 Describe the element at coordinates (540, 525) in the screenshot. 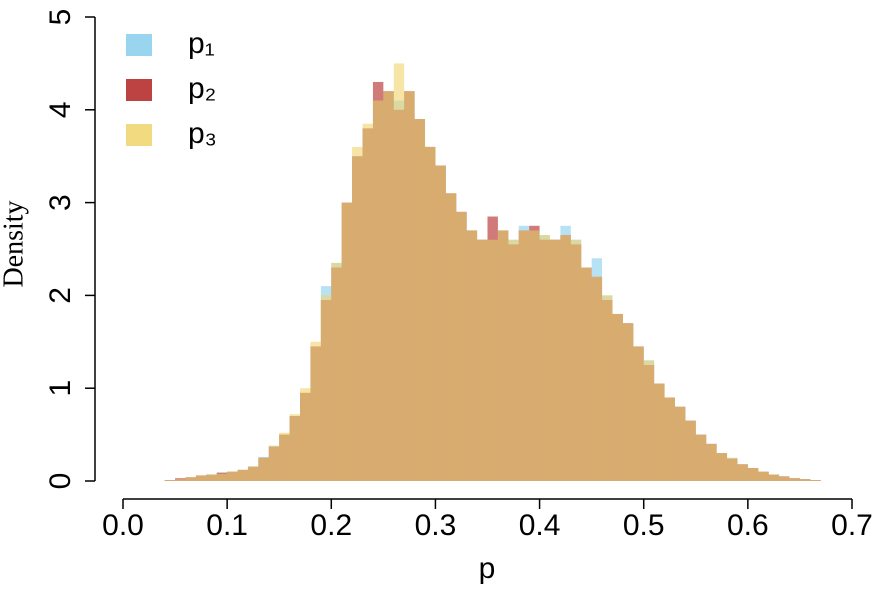

I see `x-tick-label: 0.4` at that location.